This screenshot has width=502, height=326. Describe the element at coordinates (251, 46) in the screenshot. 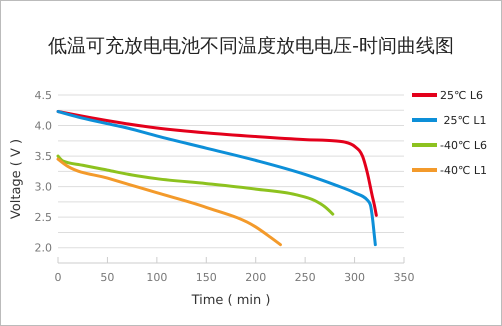

I see `chart-title: 低温可充放电电池不同温度放电电压-时间曲线图` at that location.